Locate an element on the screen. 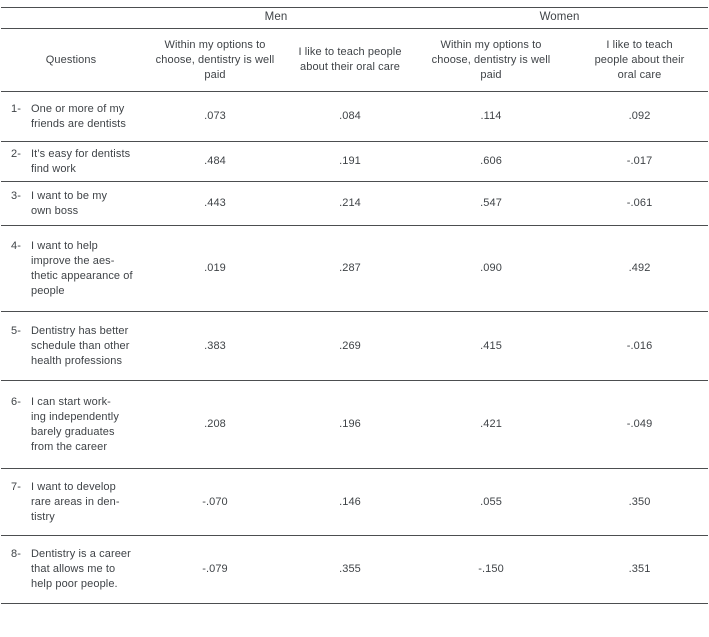  cell-men-paid: -.079 is located at coordinates (215, 569).